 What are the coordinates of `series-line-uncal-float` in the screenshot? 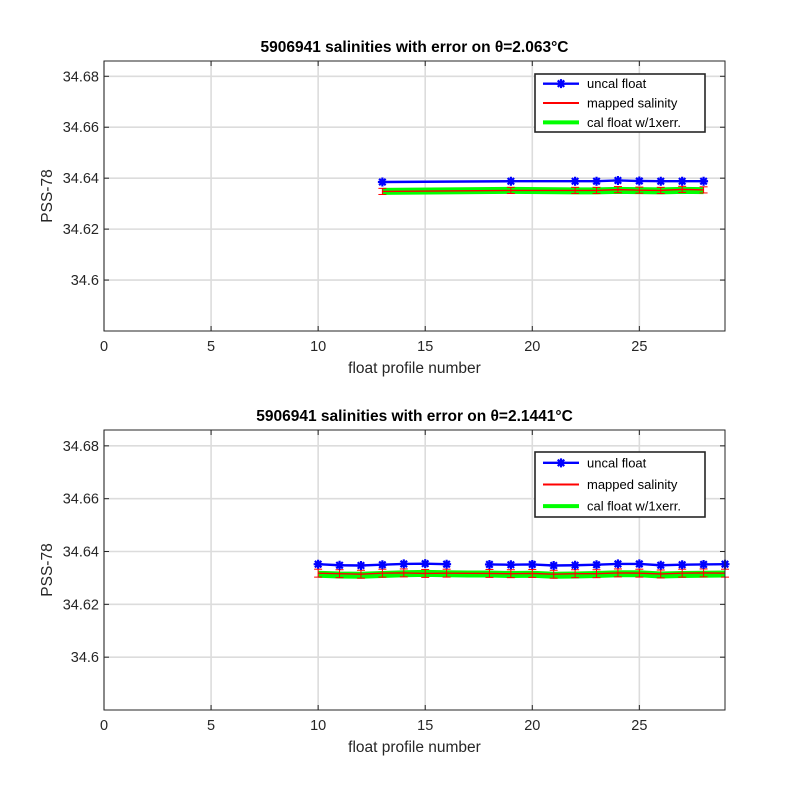 It's located at (543, 181).